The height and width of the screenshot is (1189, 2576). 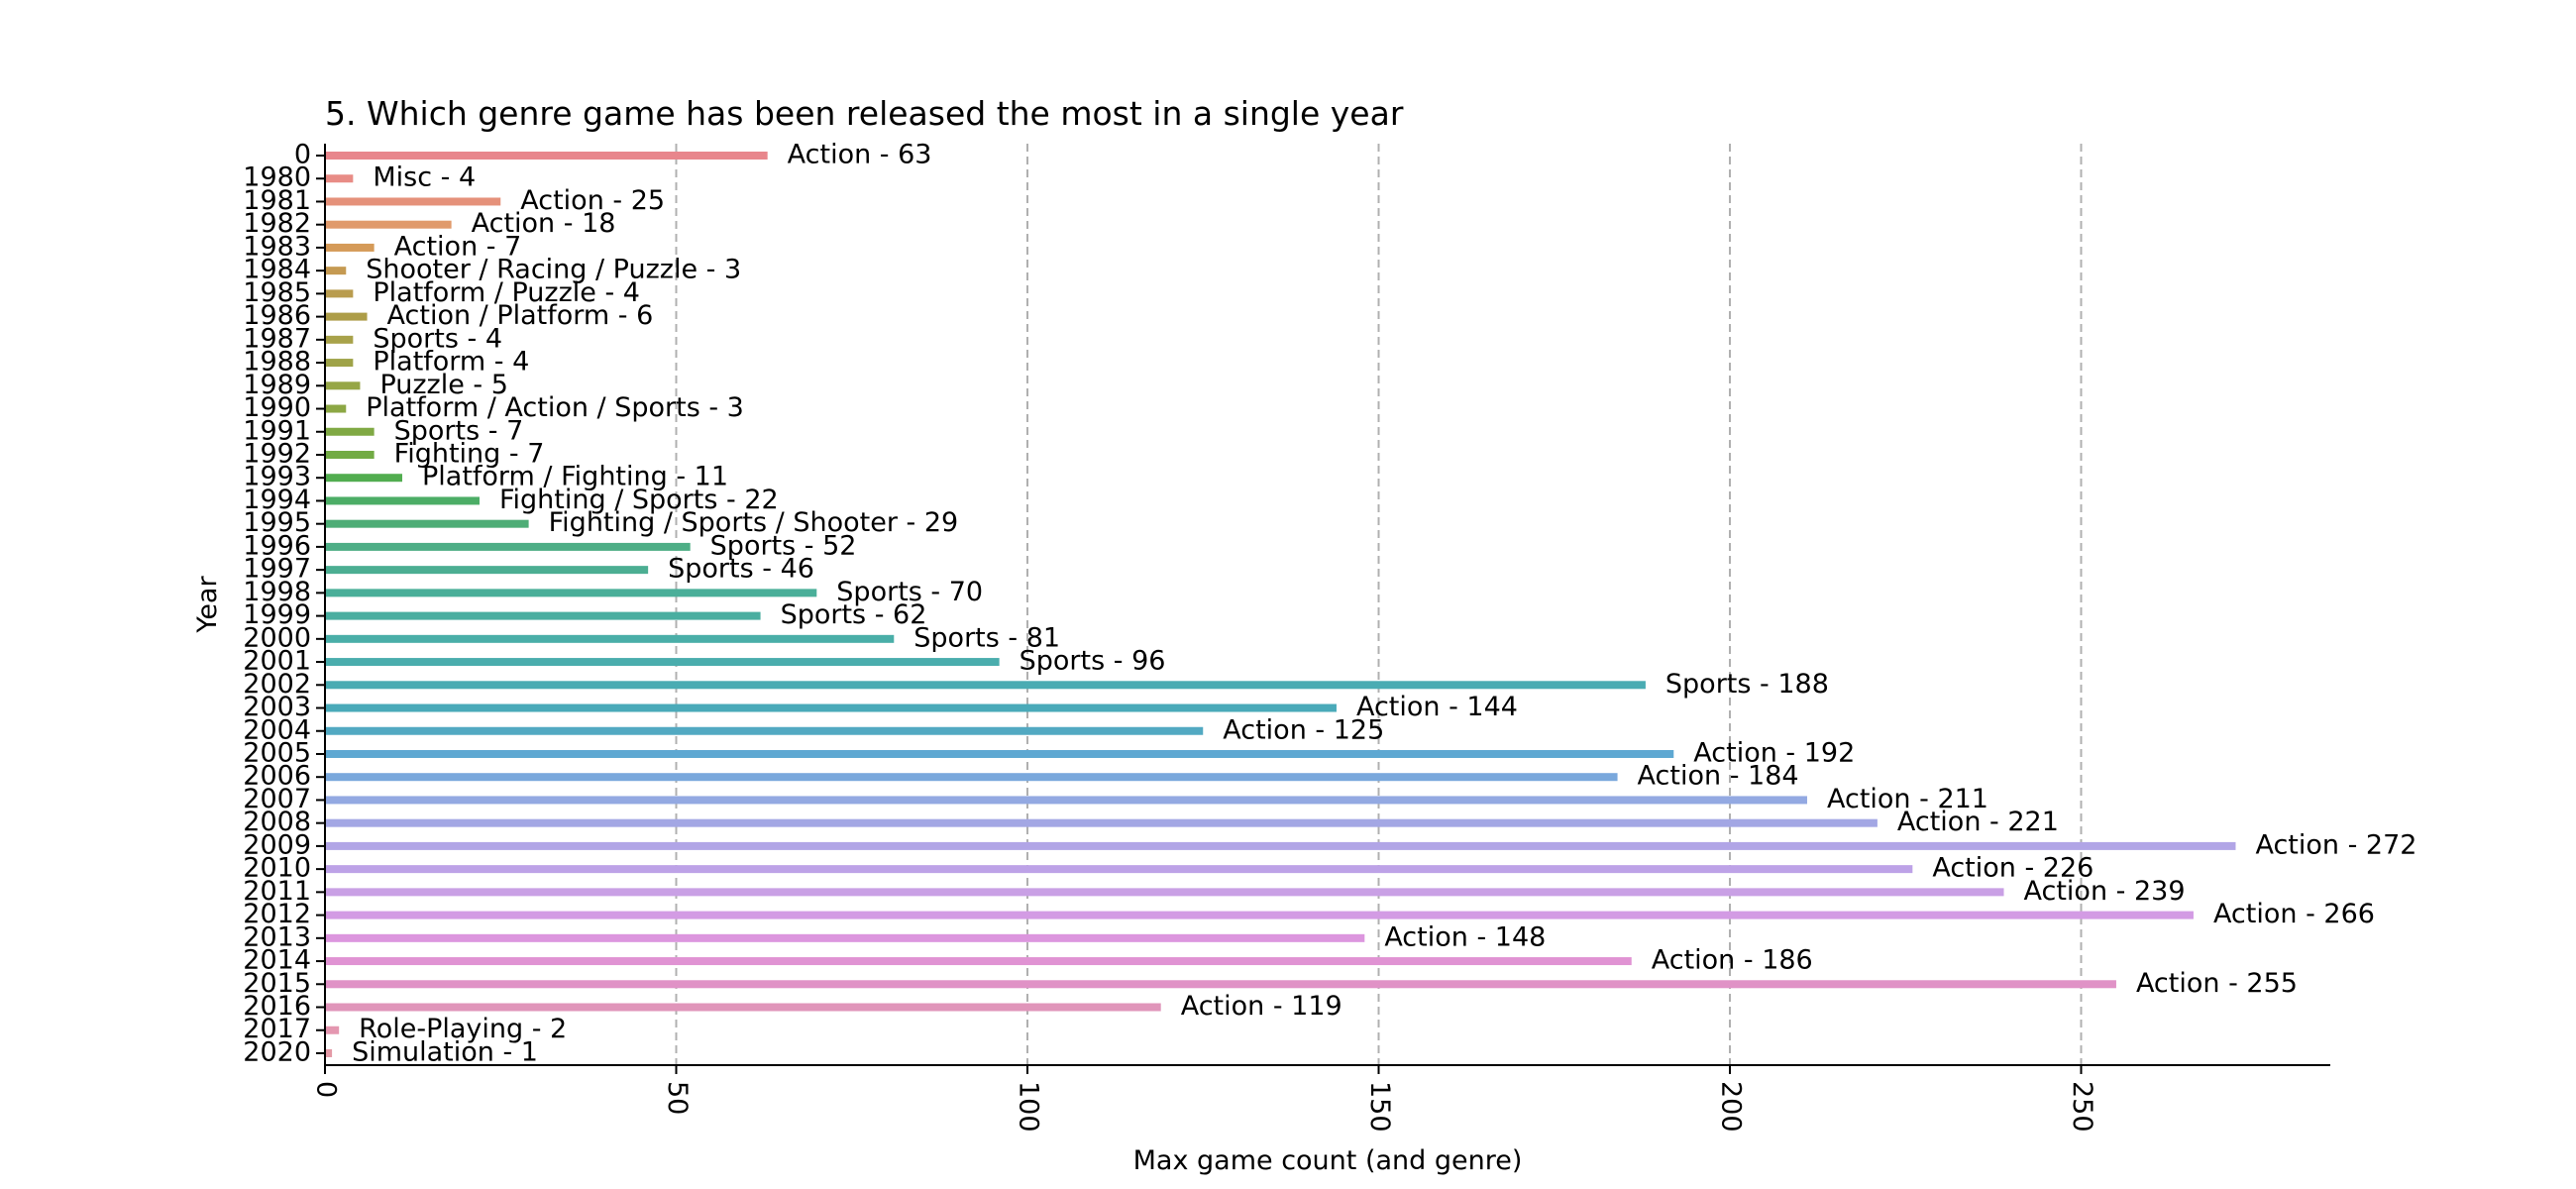 What do you see at coordinates (445, 1051) in the screenshot?
I see `bar-data-label: Simulation - 1` at bounding box center [445, 1051].